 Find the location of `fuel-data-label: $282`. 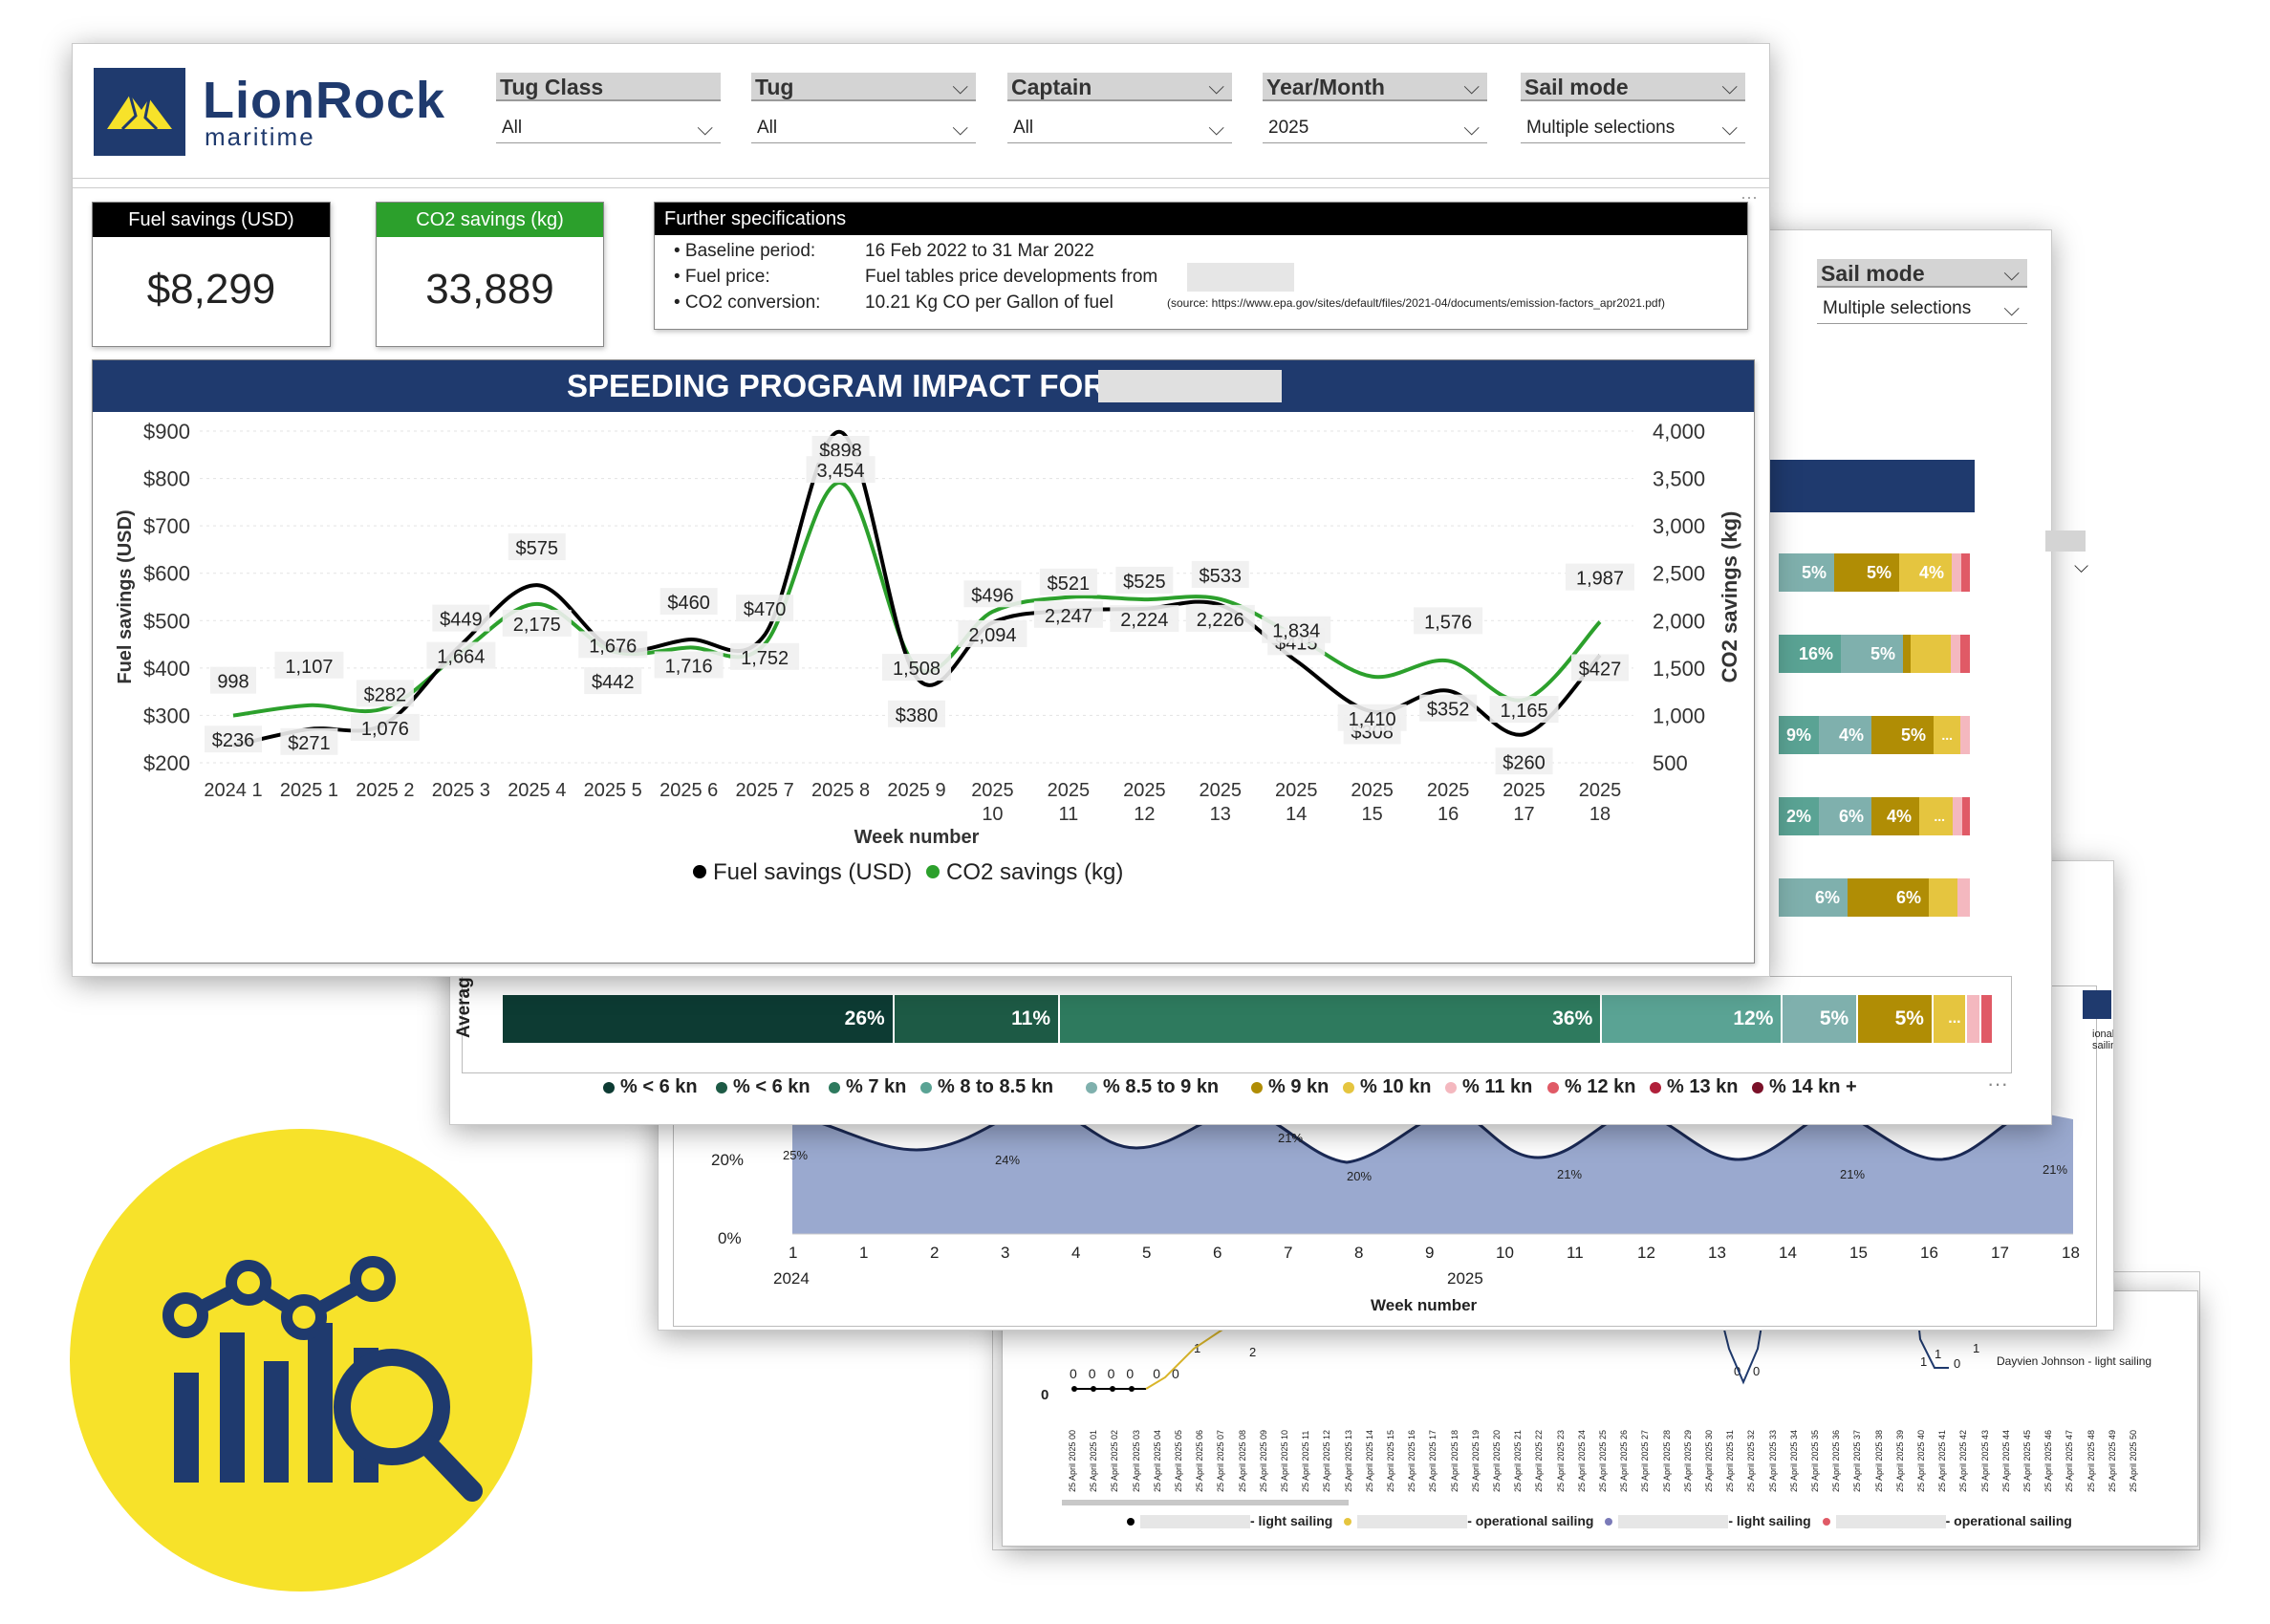

fuel-data-label: $282 is located at coordinates (386, 695).